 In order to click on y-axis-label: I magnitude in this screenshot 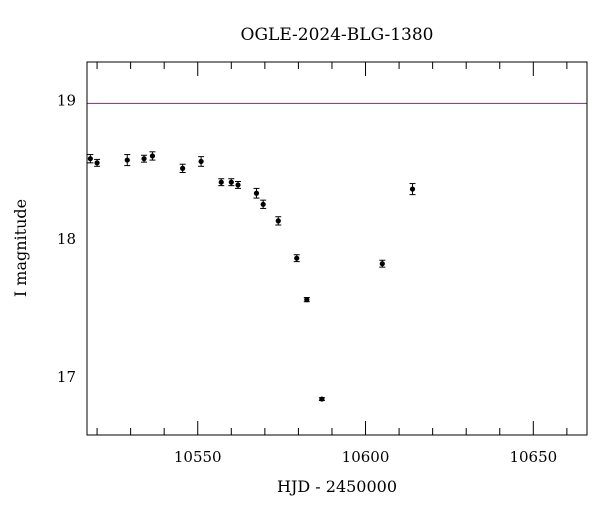, I will do `click(20, 248)`.